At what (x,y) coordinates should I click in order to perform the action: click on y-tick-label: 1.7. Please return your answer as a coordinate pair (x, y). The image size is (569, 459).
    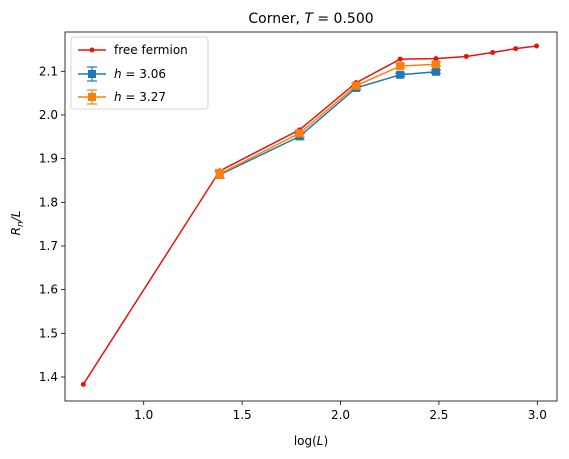
    Looking at the image, I should click on (48, 246).